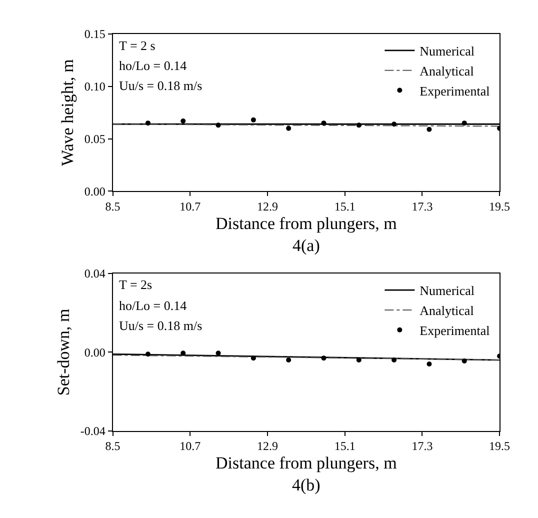 This screenshot has width=538, height=518. Describe the element at coordinates (137, 45) in the screenshot. I see `annotation: T = 2 s` at that location.